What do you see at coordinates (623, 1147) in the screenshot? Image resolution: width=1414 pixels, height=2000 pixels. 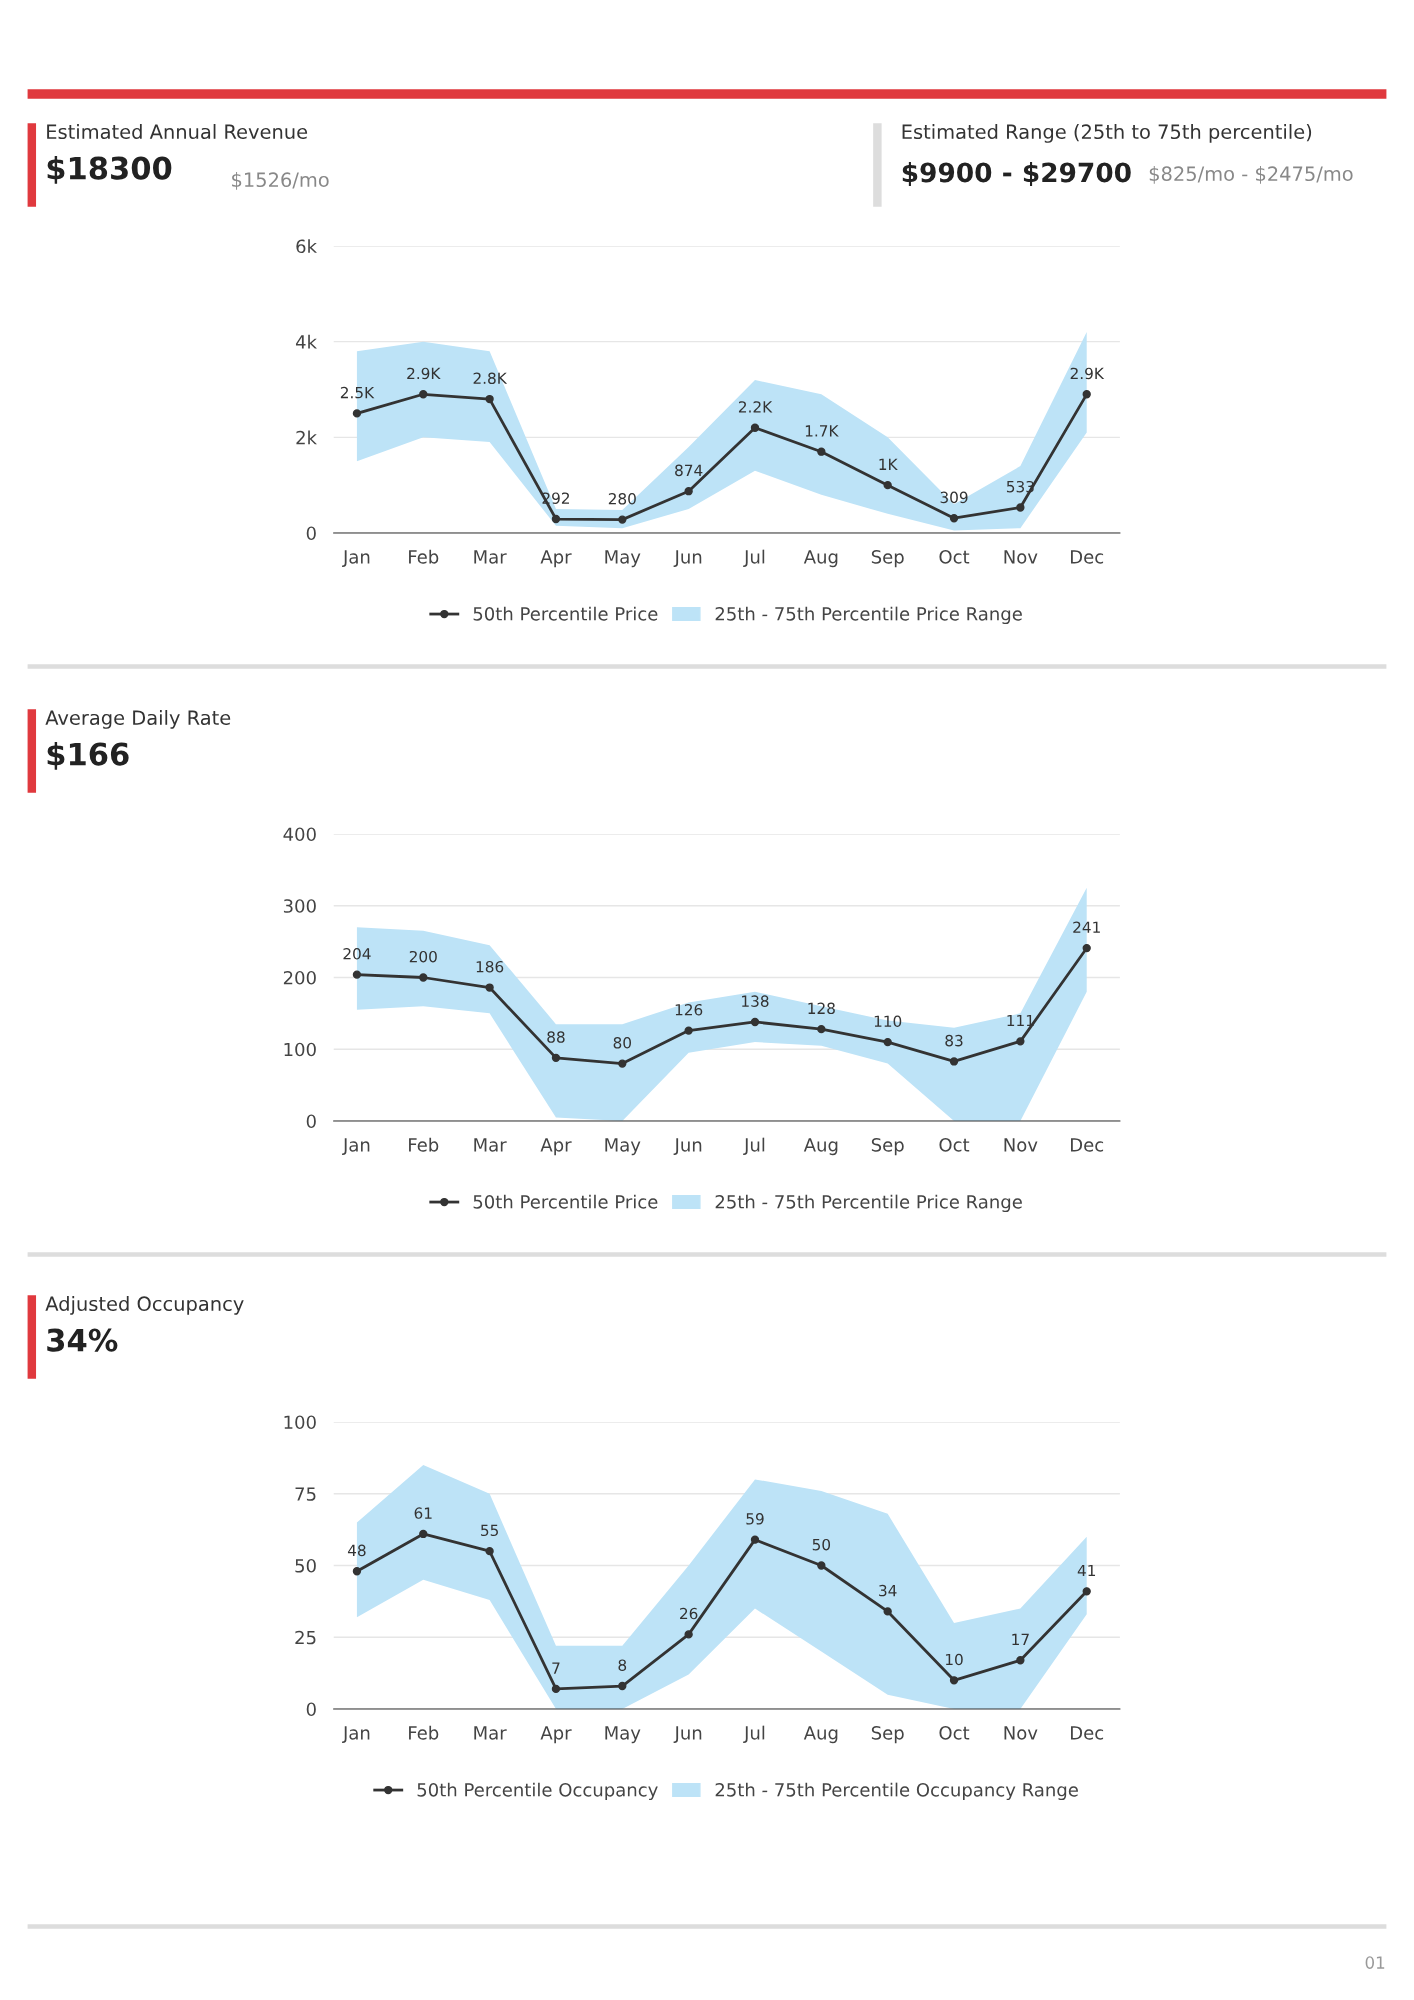 I see `x-tick-label: May` at bounding box center [623, 1147].